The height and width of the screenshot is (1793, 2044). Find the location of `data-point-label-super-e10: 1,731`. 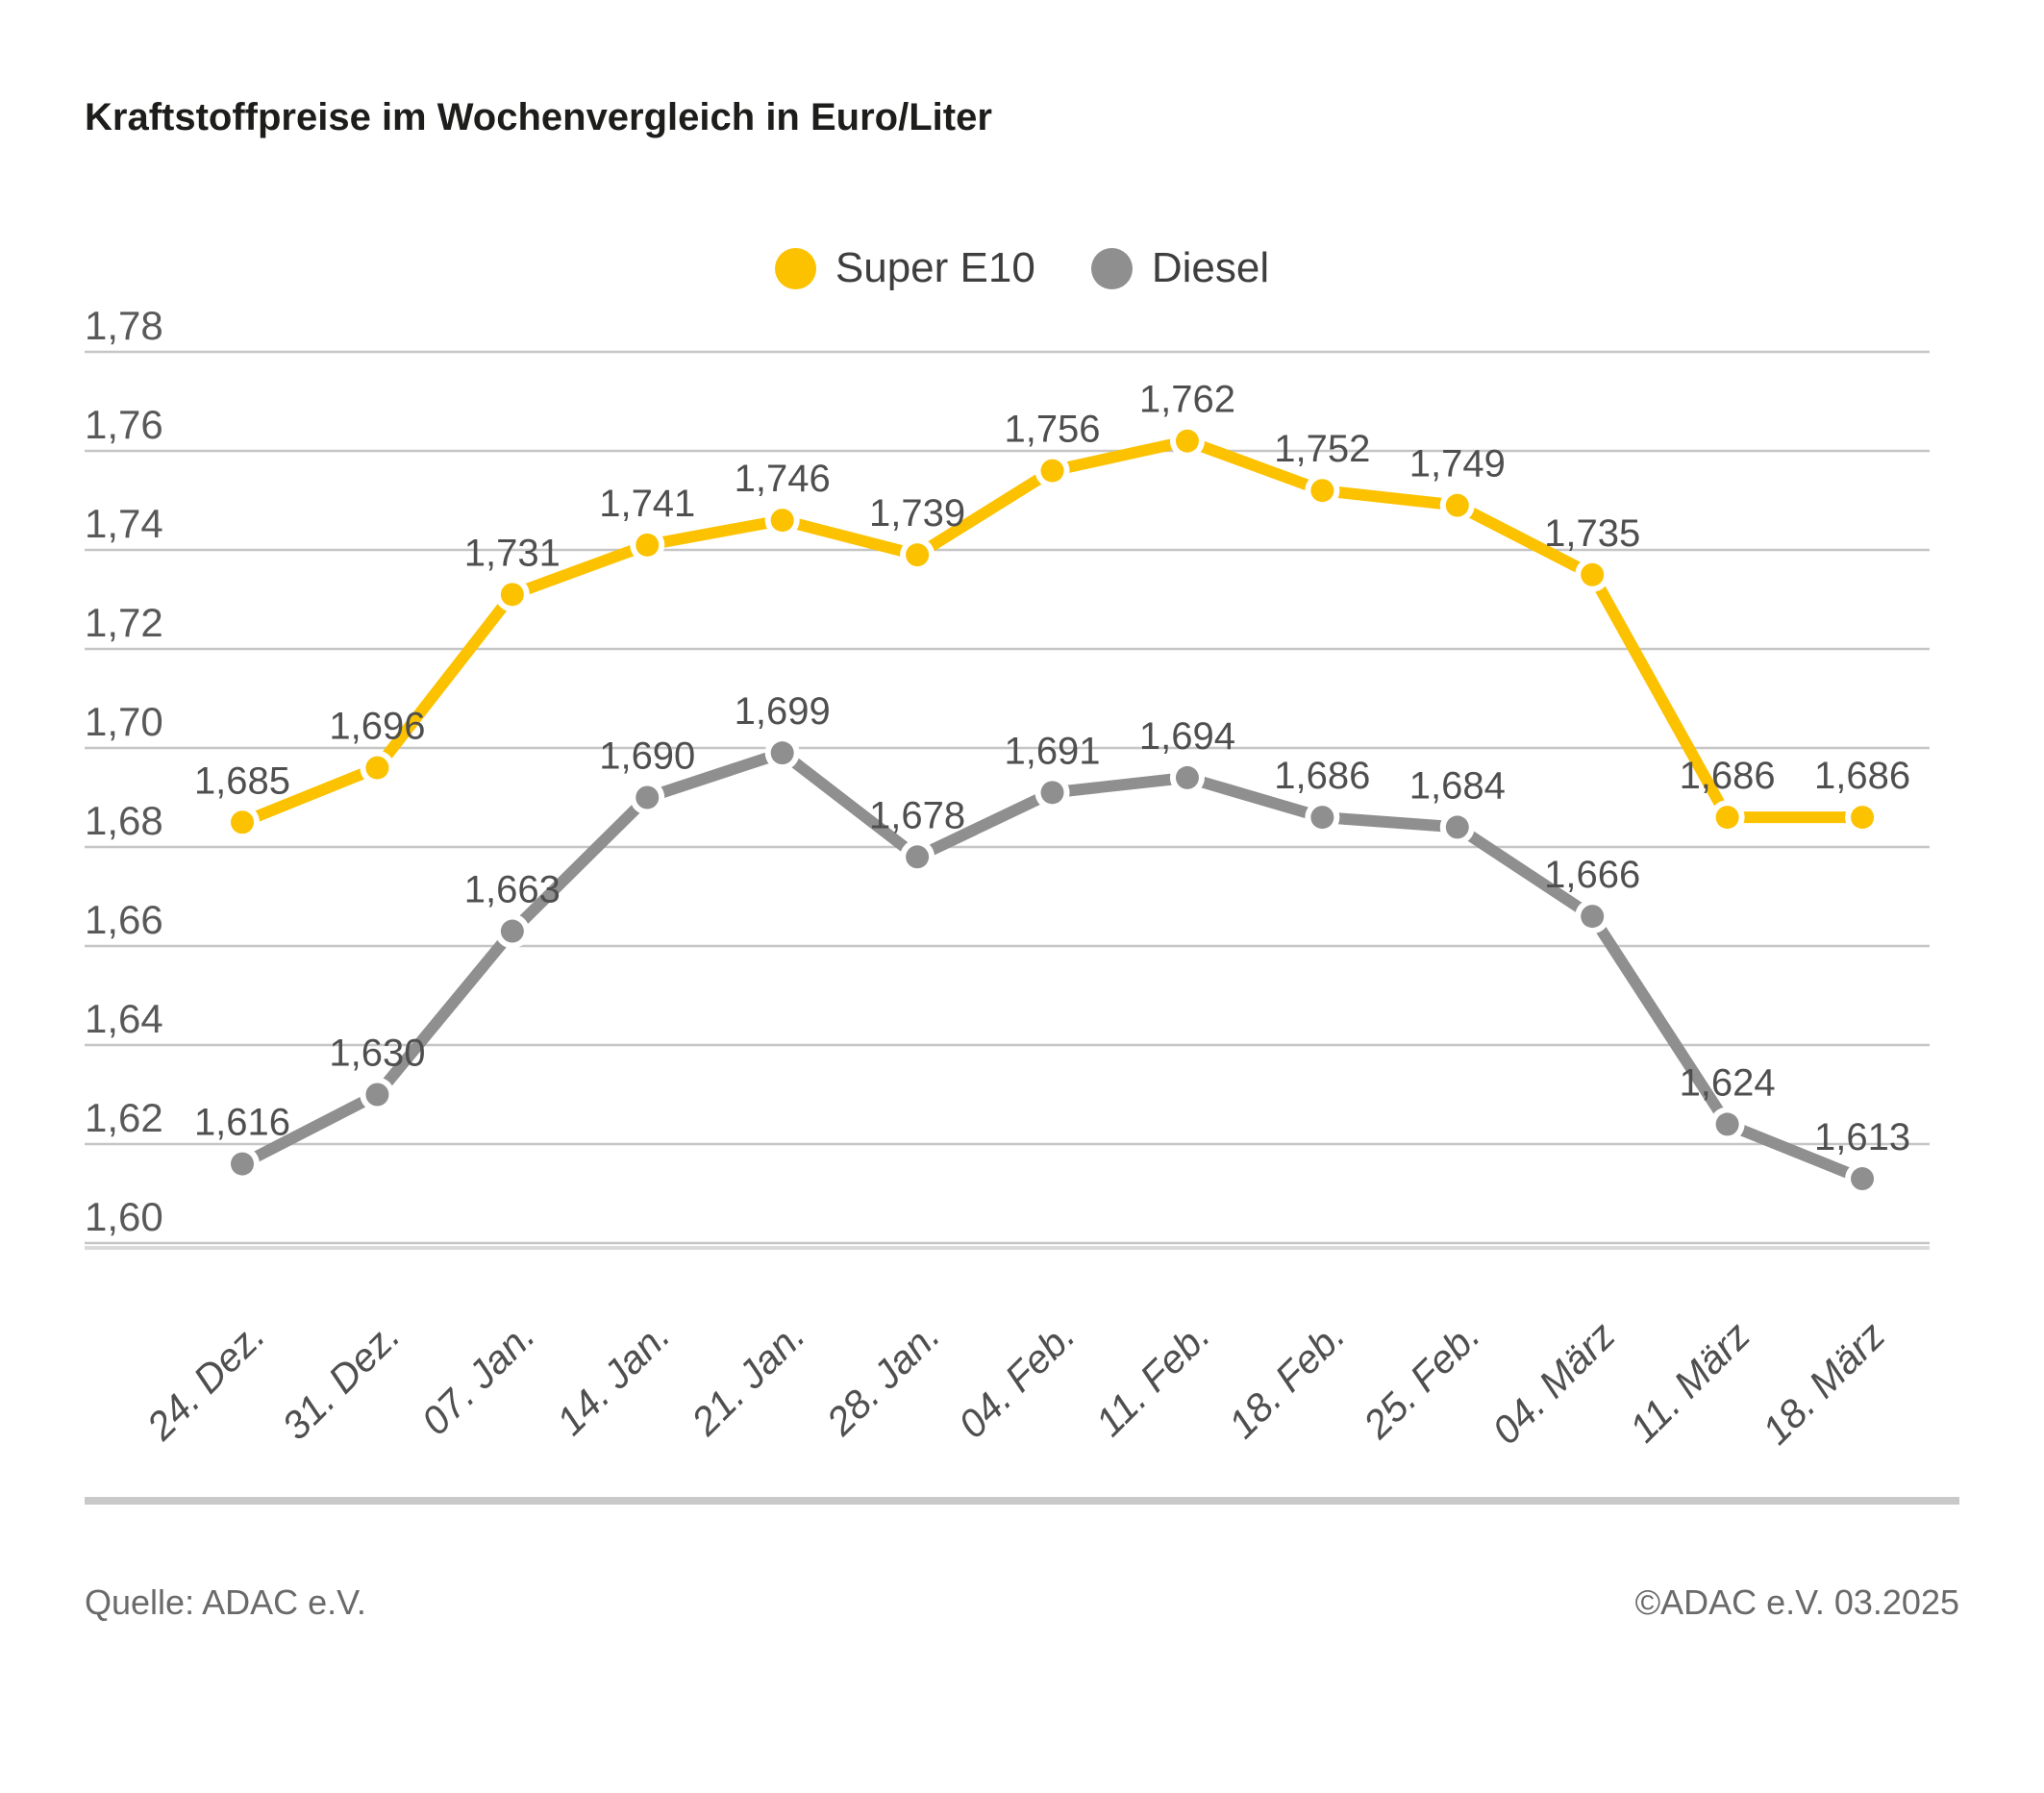

data-point-label-super-e10: 1,731 is located at coordinates (512, 553).